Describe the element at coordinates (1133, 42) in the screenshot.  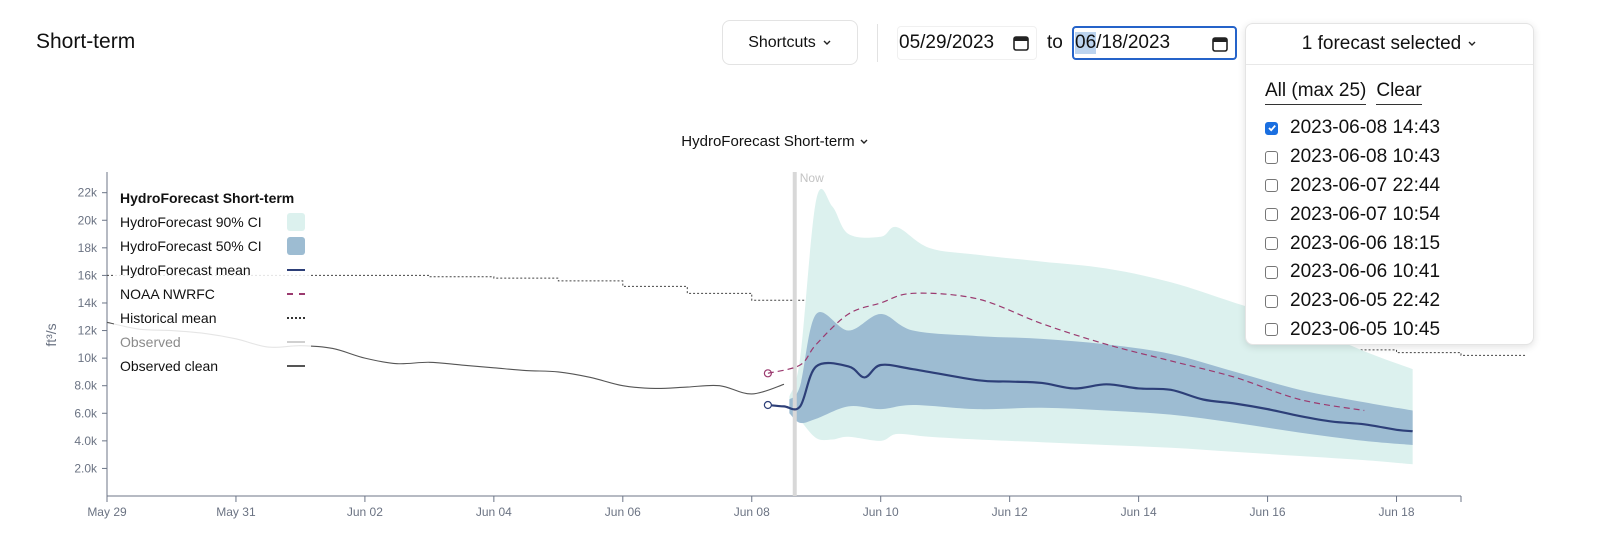
I see `end-date-value: /18/2023` at that location.